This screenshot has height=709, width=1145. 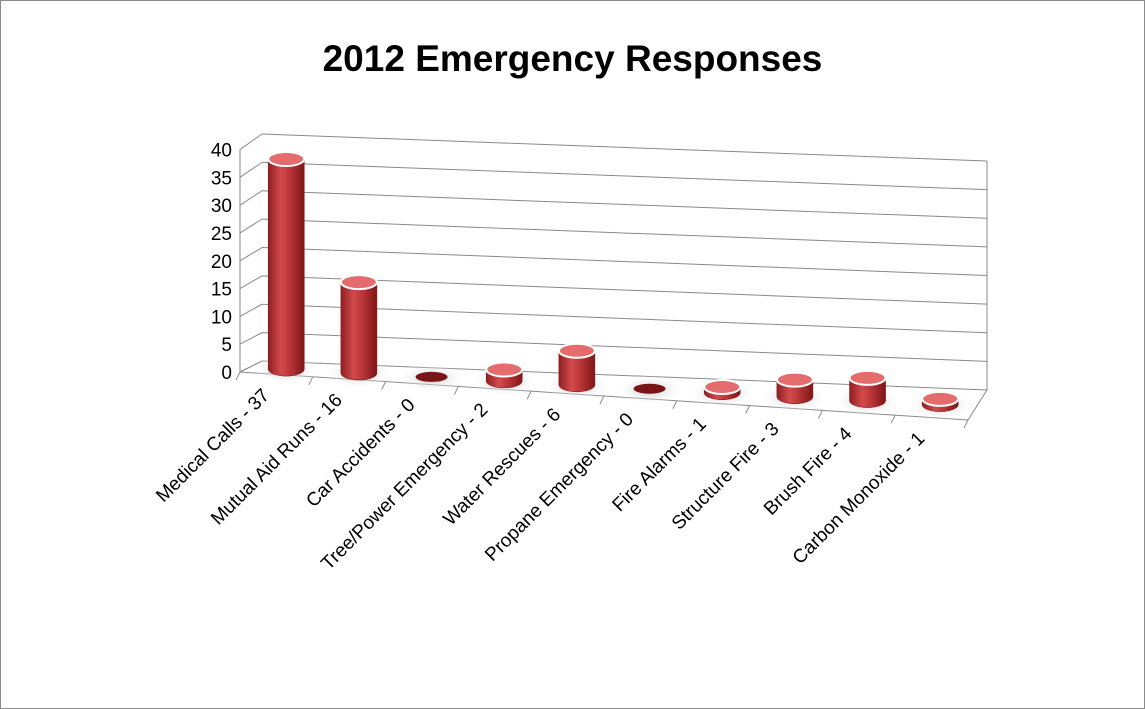 What do you see at coordinates (221, 317) in the screenshot?
I see `y-tick-label: 10` at bounding box center [221, 317].